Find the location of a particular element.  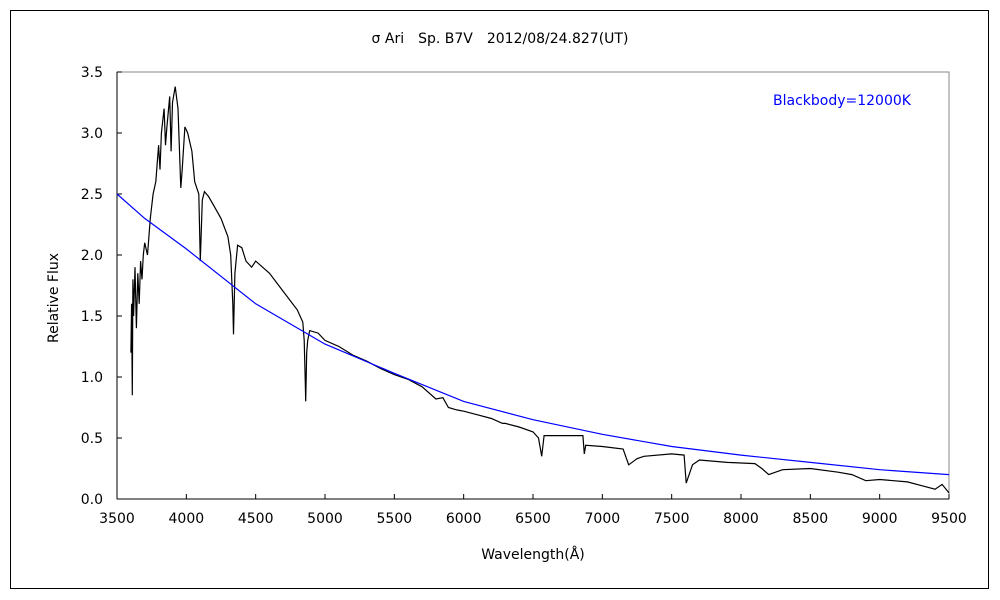

y-tick-label: 2.5 is located at coordinates (92, 195).